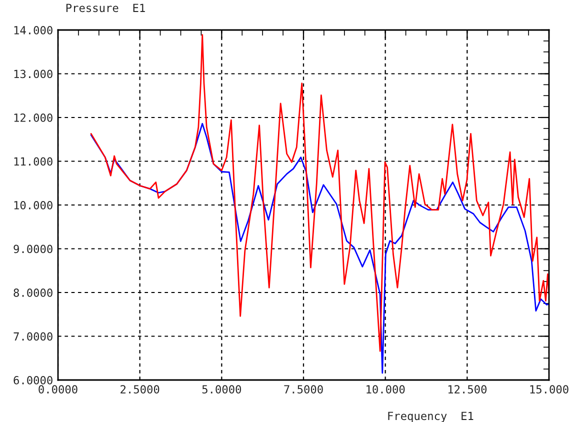  What do you see at coordinates (33, 336) in the screenshot?
I see `y-tick-label: 7.0000` at bounding box center [33, 336].